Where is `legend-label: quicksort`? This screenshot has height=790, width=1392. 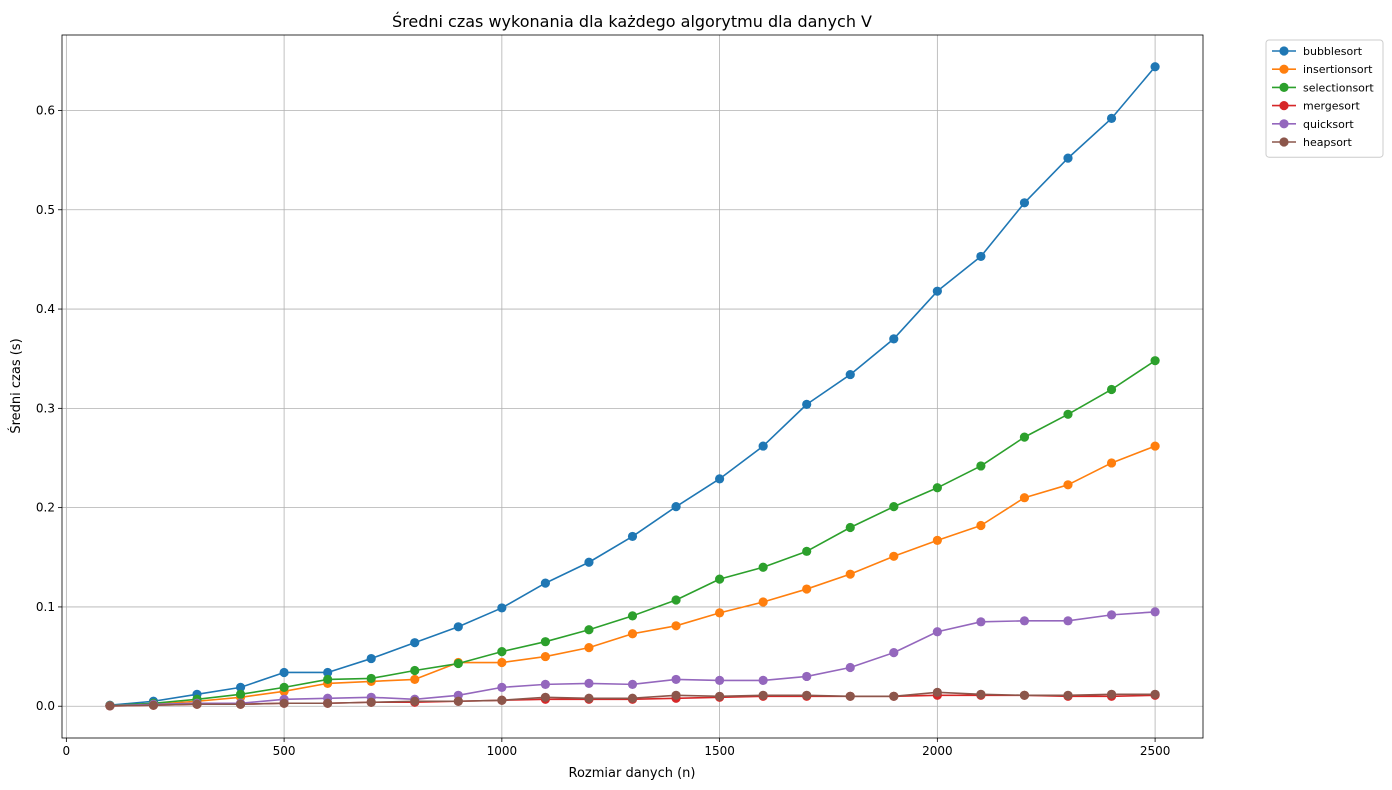
legend-label: quicksort is located at coordinates (1328, 124).